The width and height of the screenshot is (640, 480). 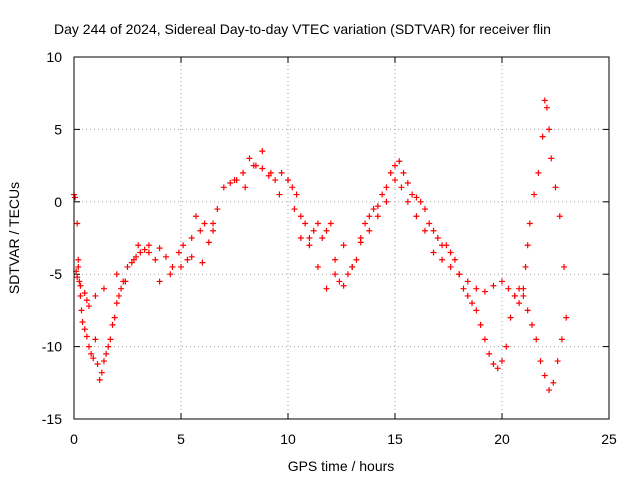 I want to click on x-tick-label: 0, so click(x=74, y=439).